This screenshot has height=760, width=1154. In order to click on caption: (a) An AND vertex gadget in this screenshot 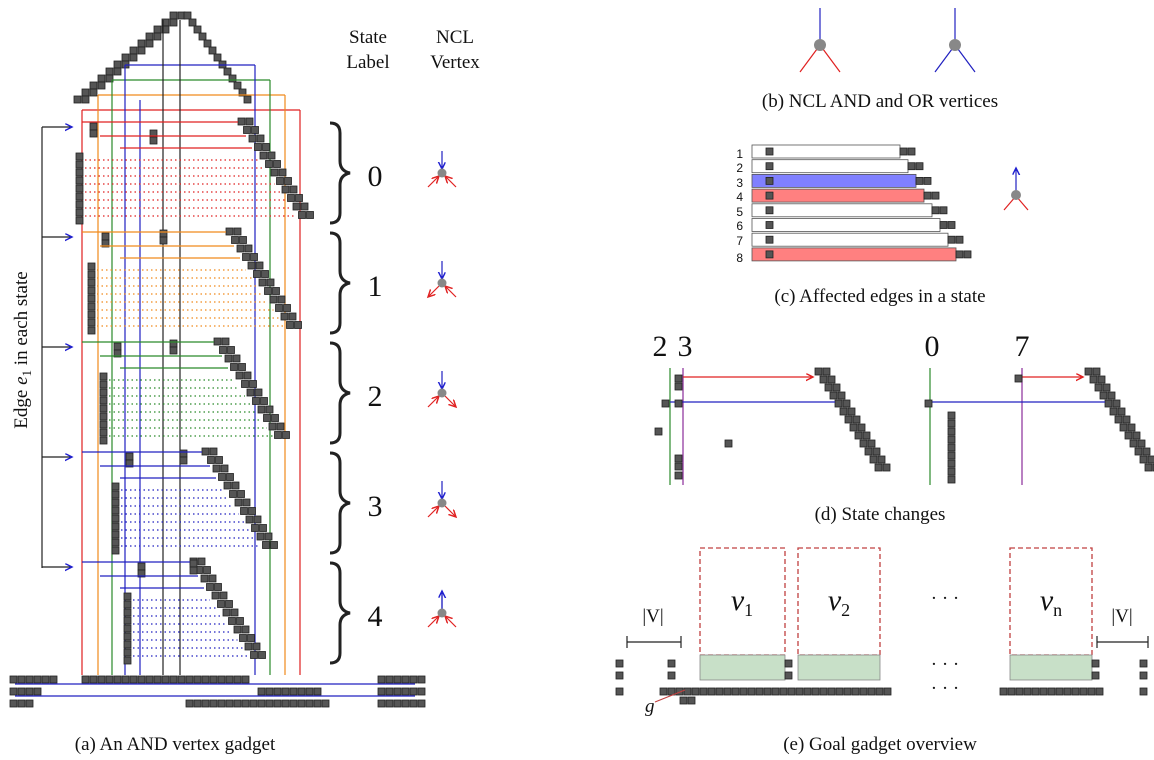, I will do `click(175, 744)`.